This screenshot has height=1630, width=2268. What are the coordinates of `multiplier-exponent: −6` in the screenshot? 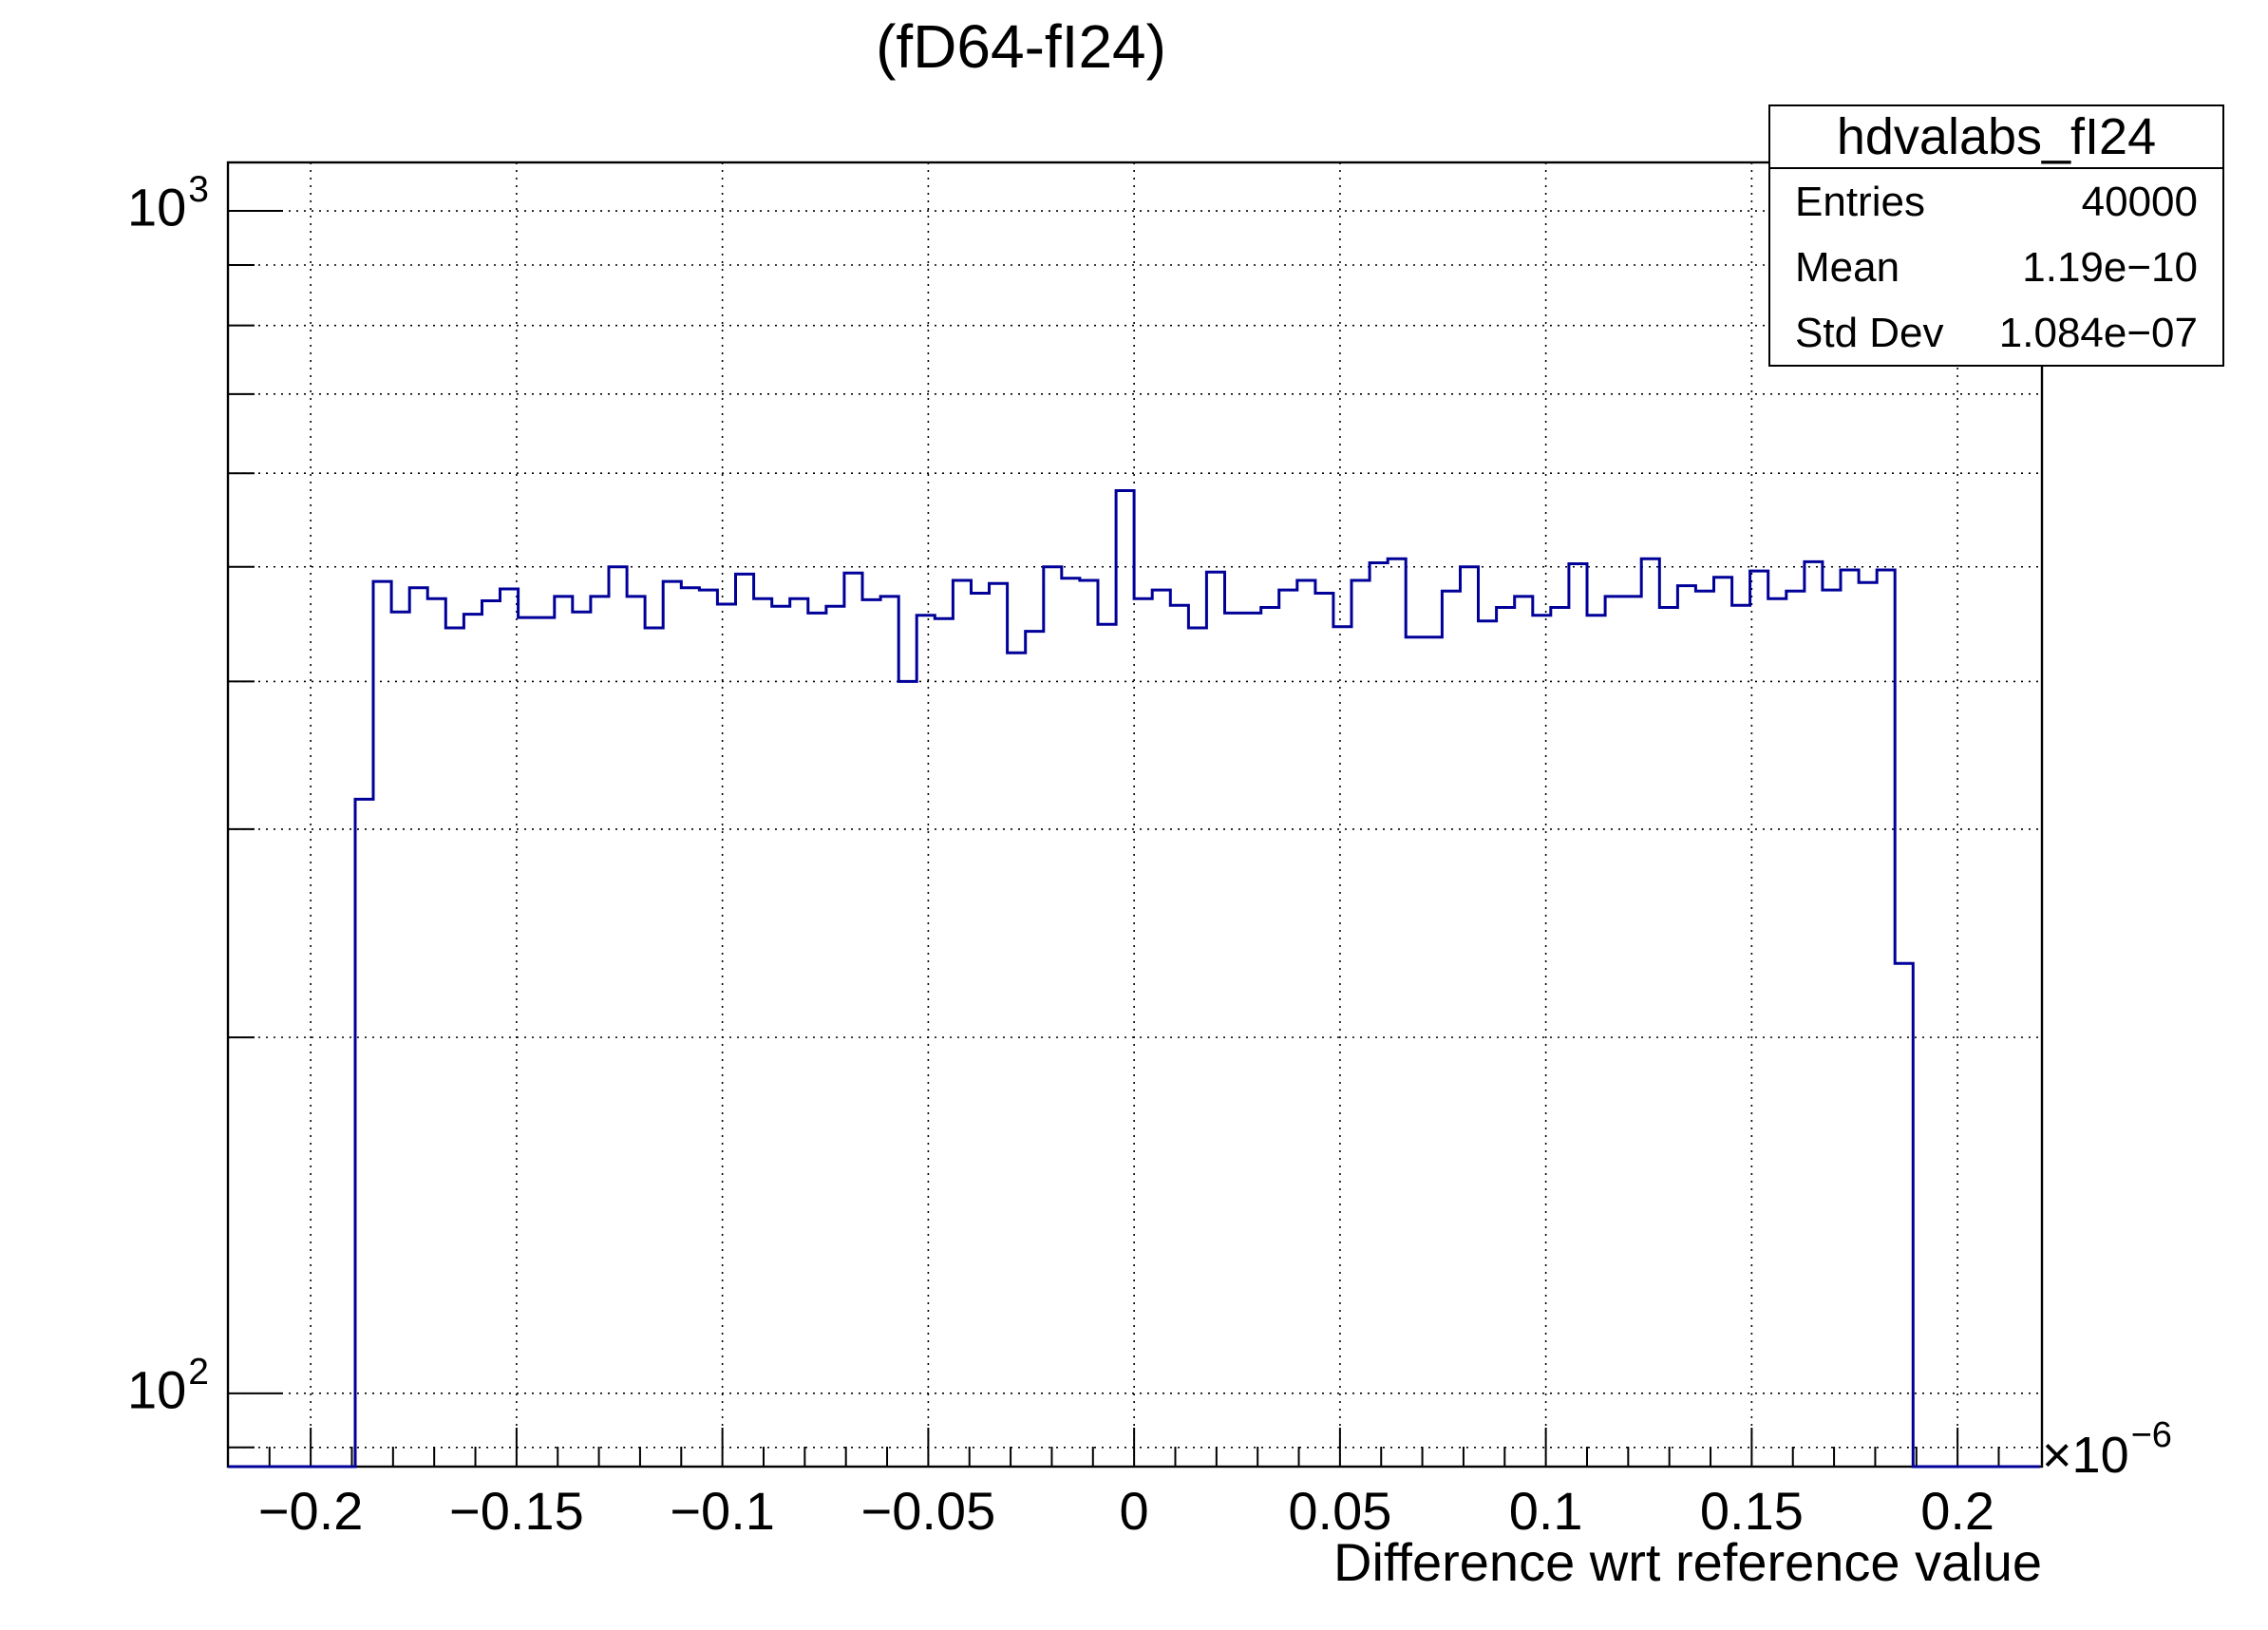 It's located at (2151, 1435).